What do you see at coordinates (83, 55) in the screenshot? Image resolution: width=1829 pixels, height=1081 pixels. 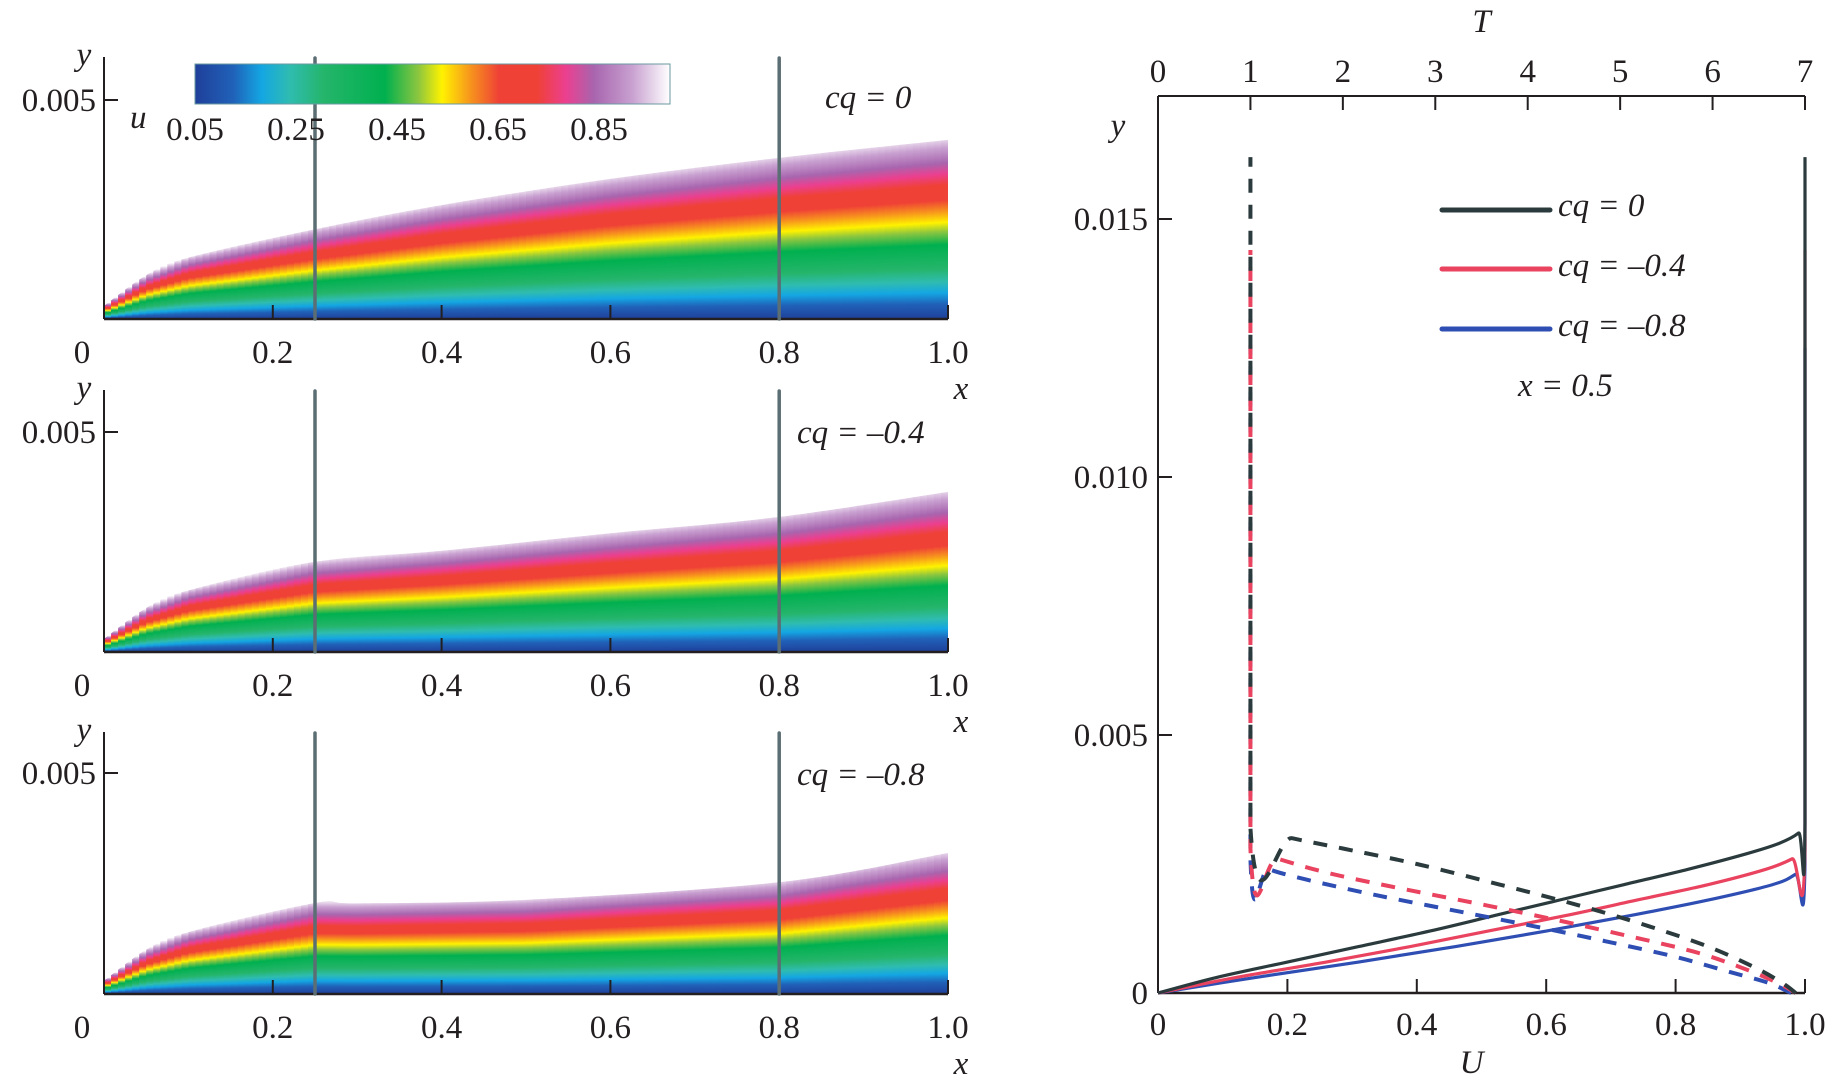 I see `y-axis-label: y` at bounding box center [83, 55].